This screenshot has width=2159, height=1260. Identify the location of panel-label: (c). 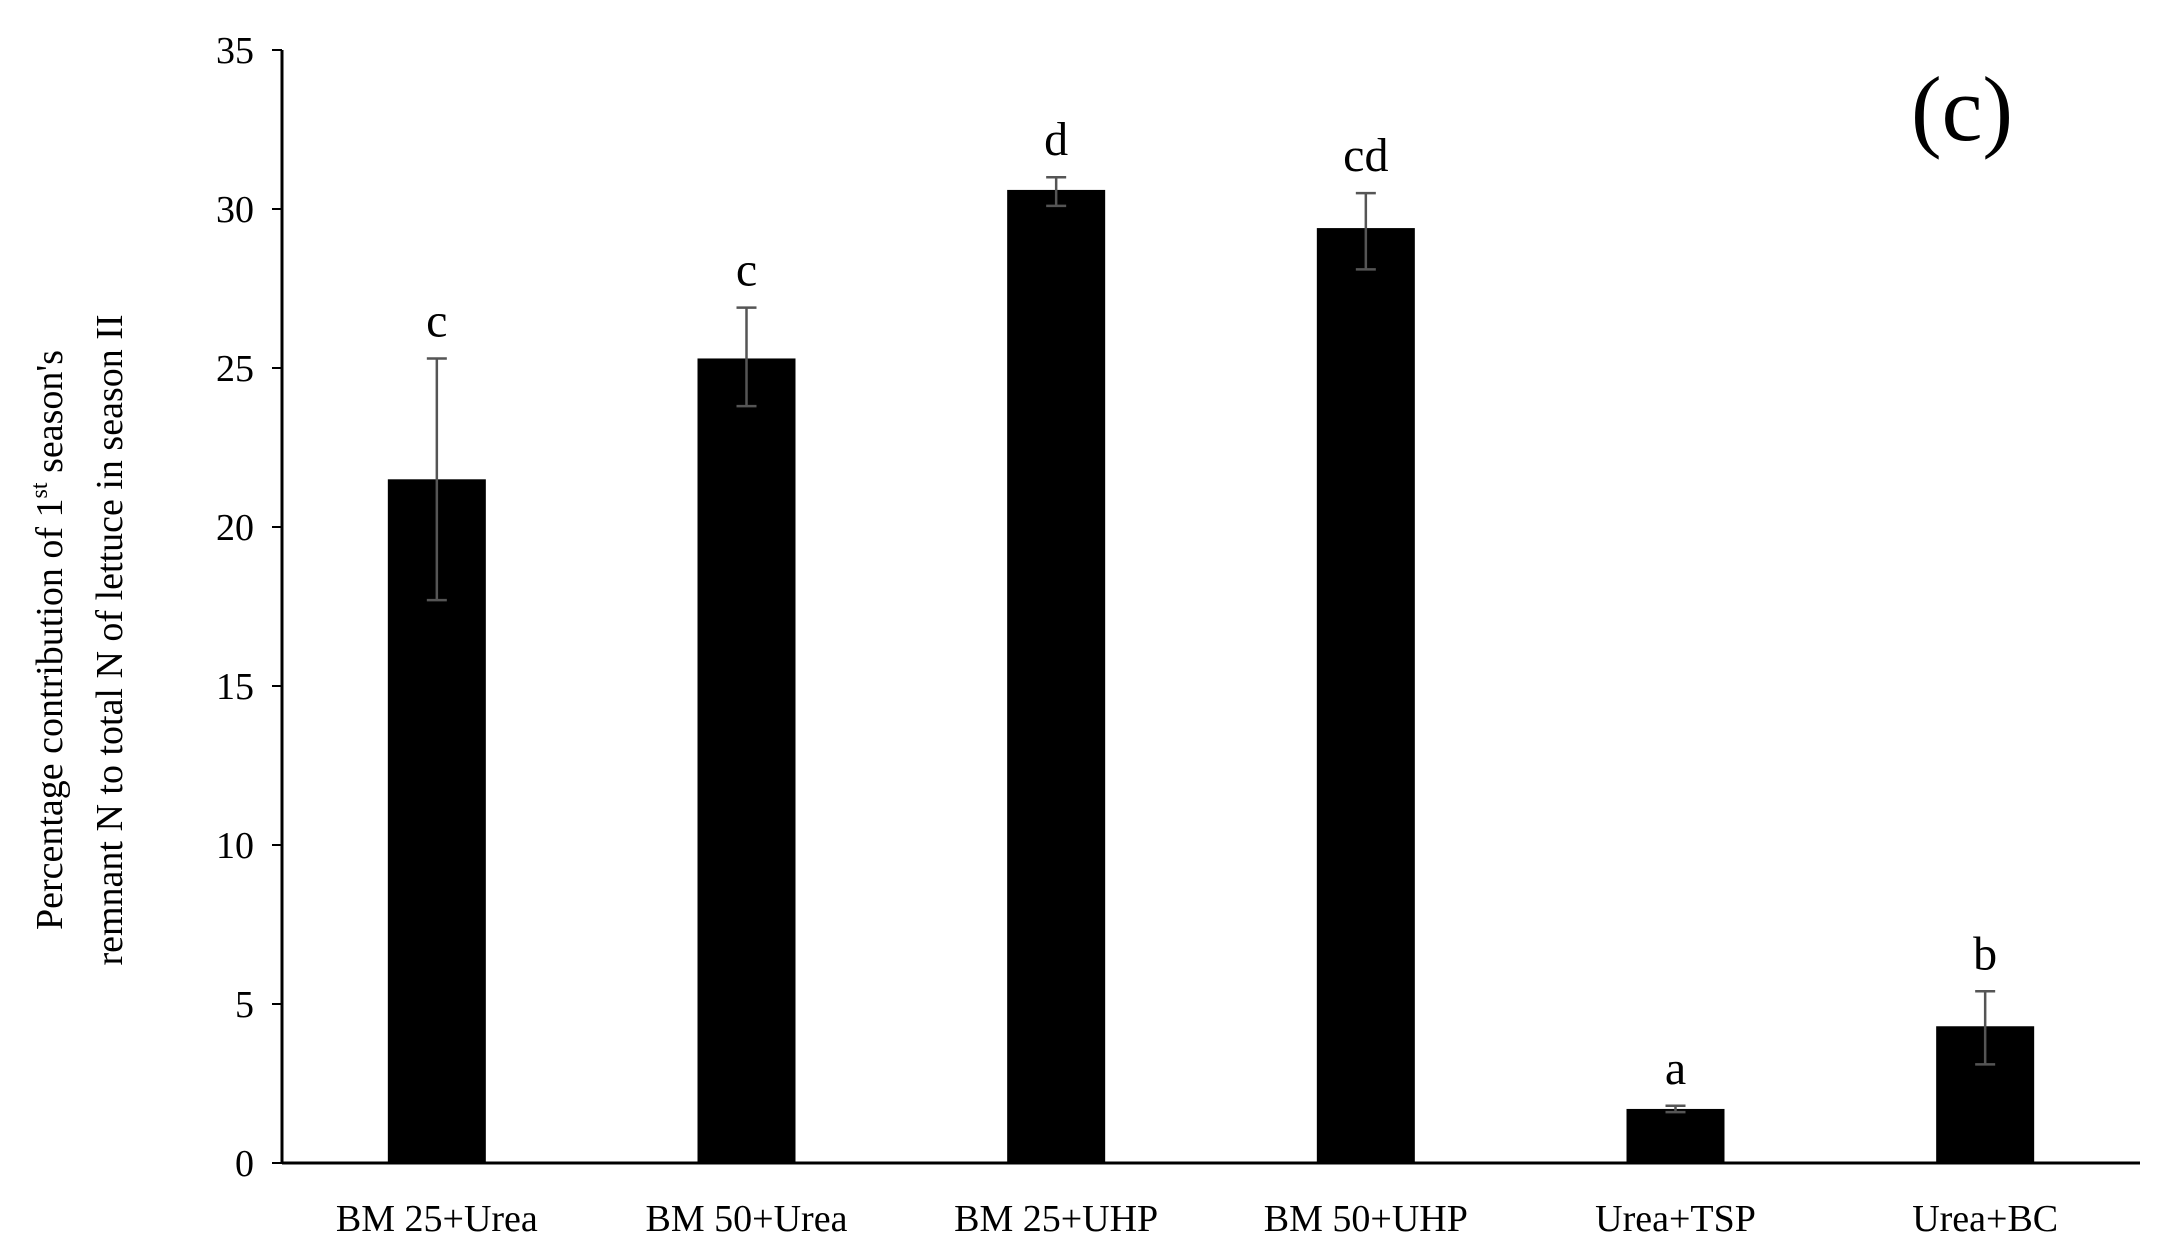
(1962, 109).